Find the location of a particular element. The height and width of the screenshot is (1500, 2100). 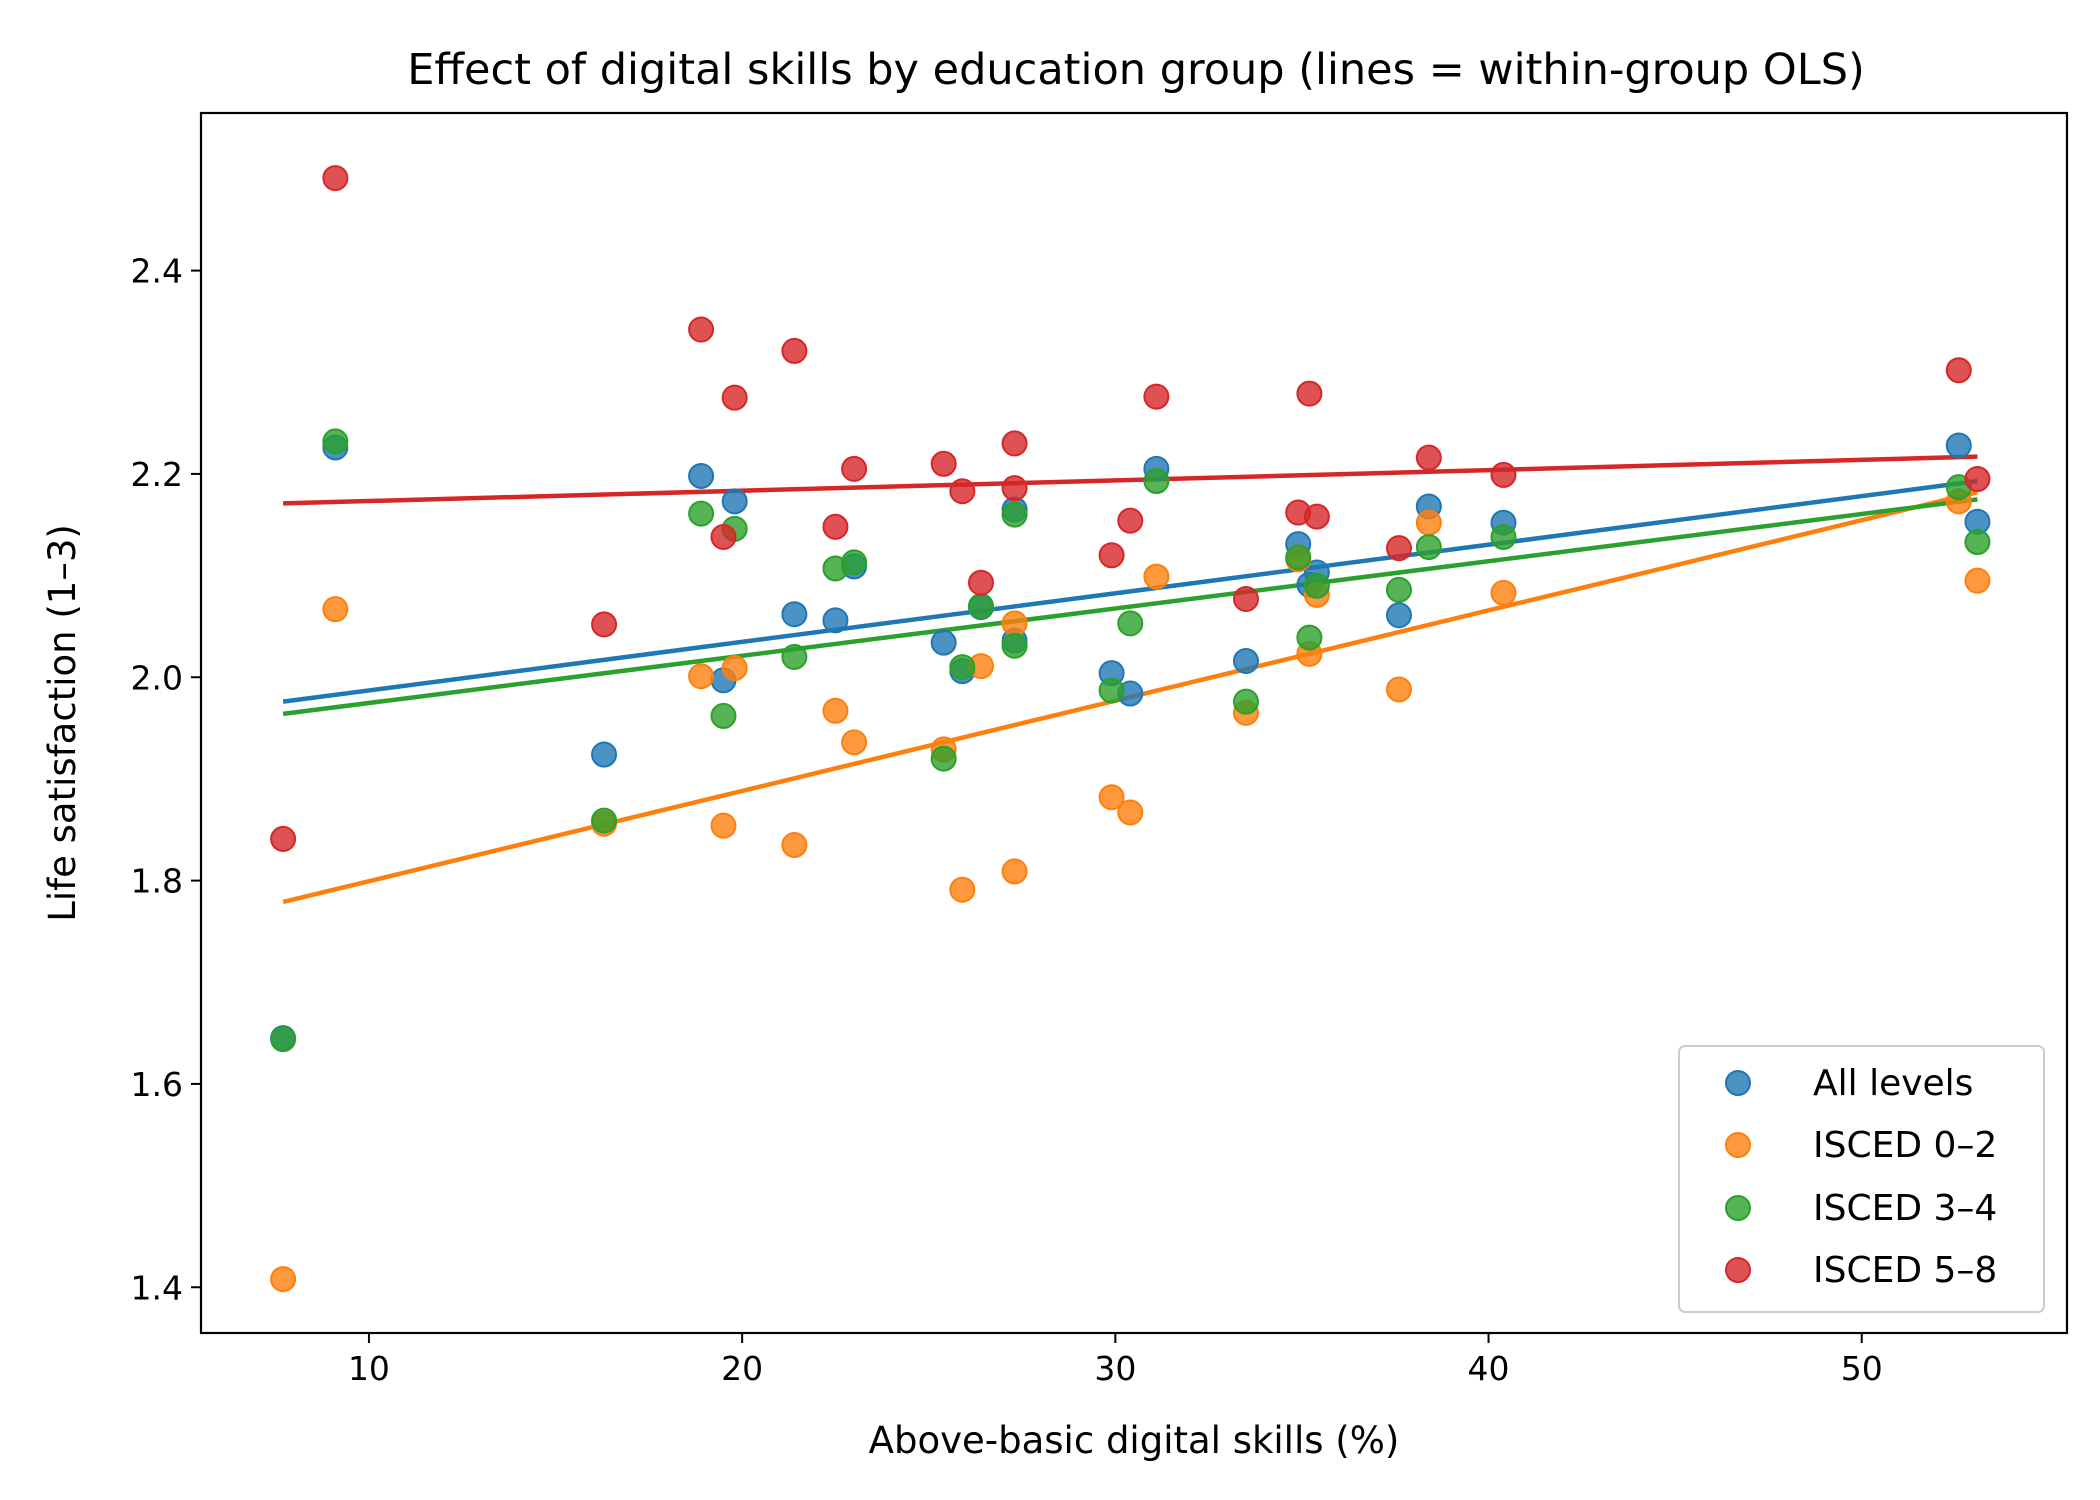

y-tick-label: 2.2 is located at coordinates (157, 474).